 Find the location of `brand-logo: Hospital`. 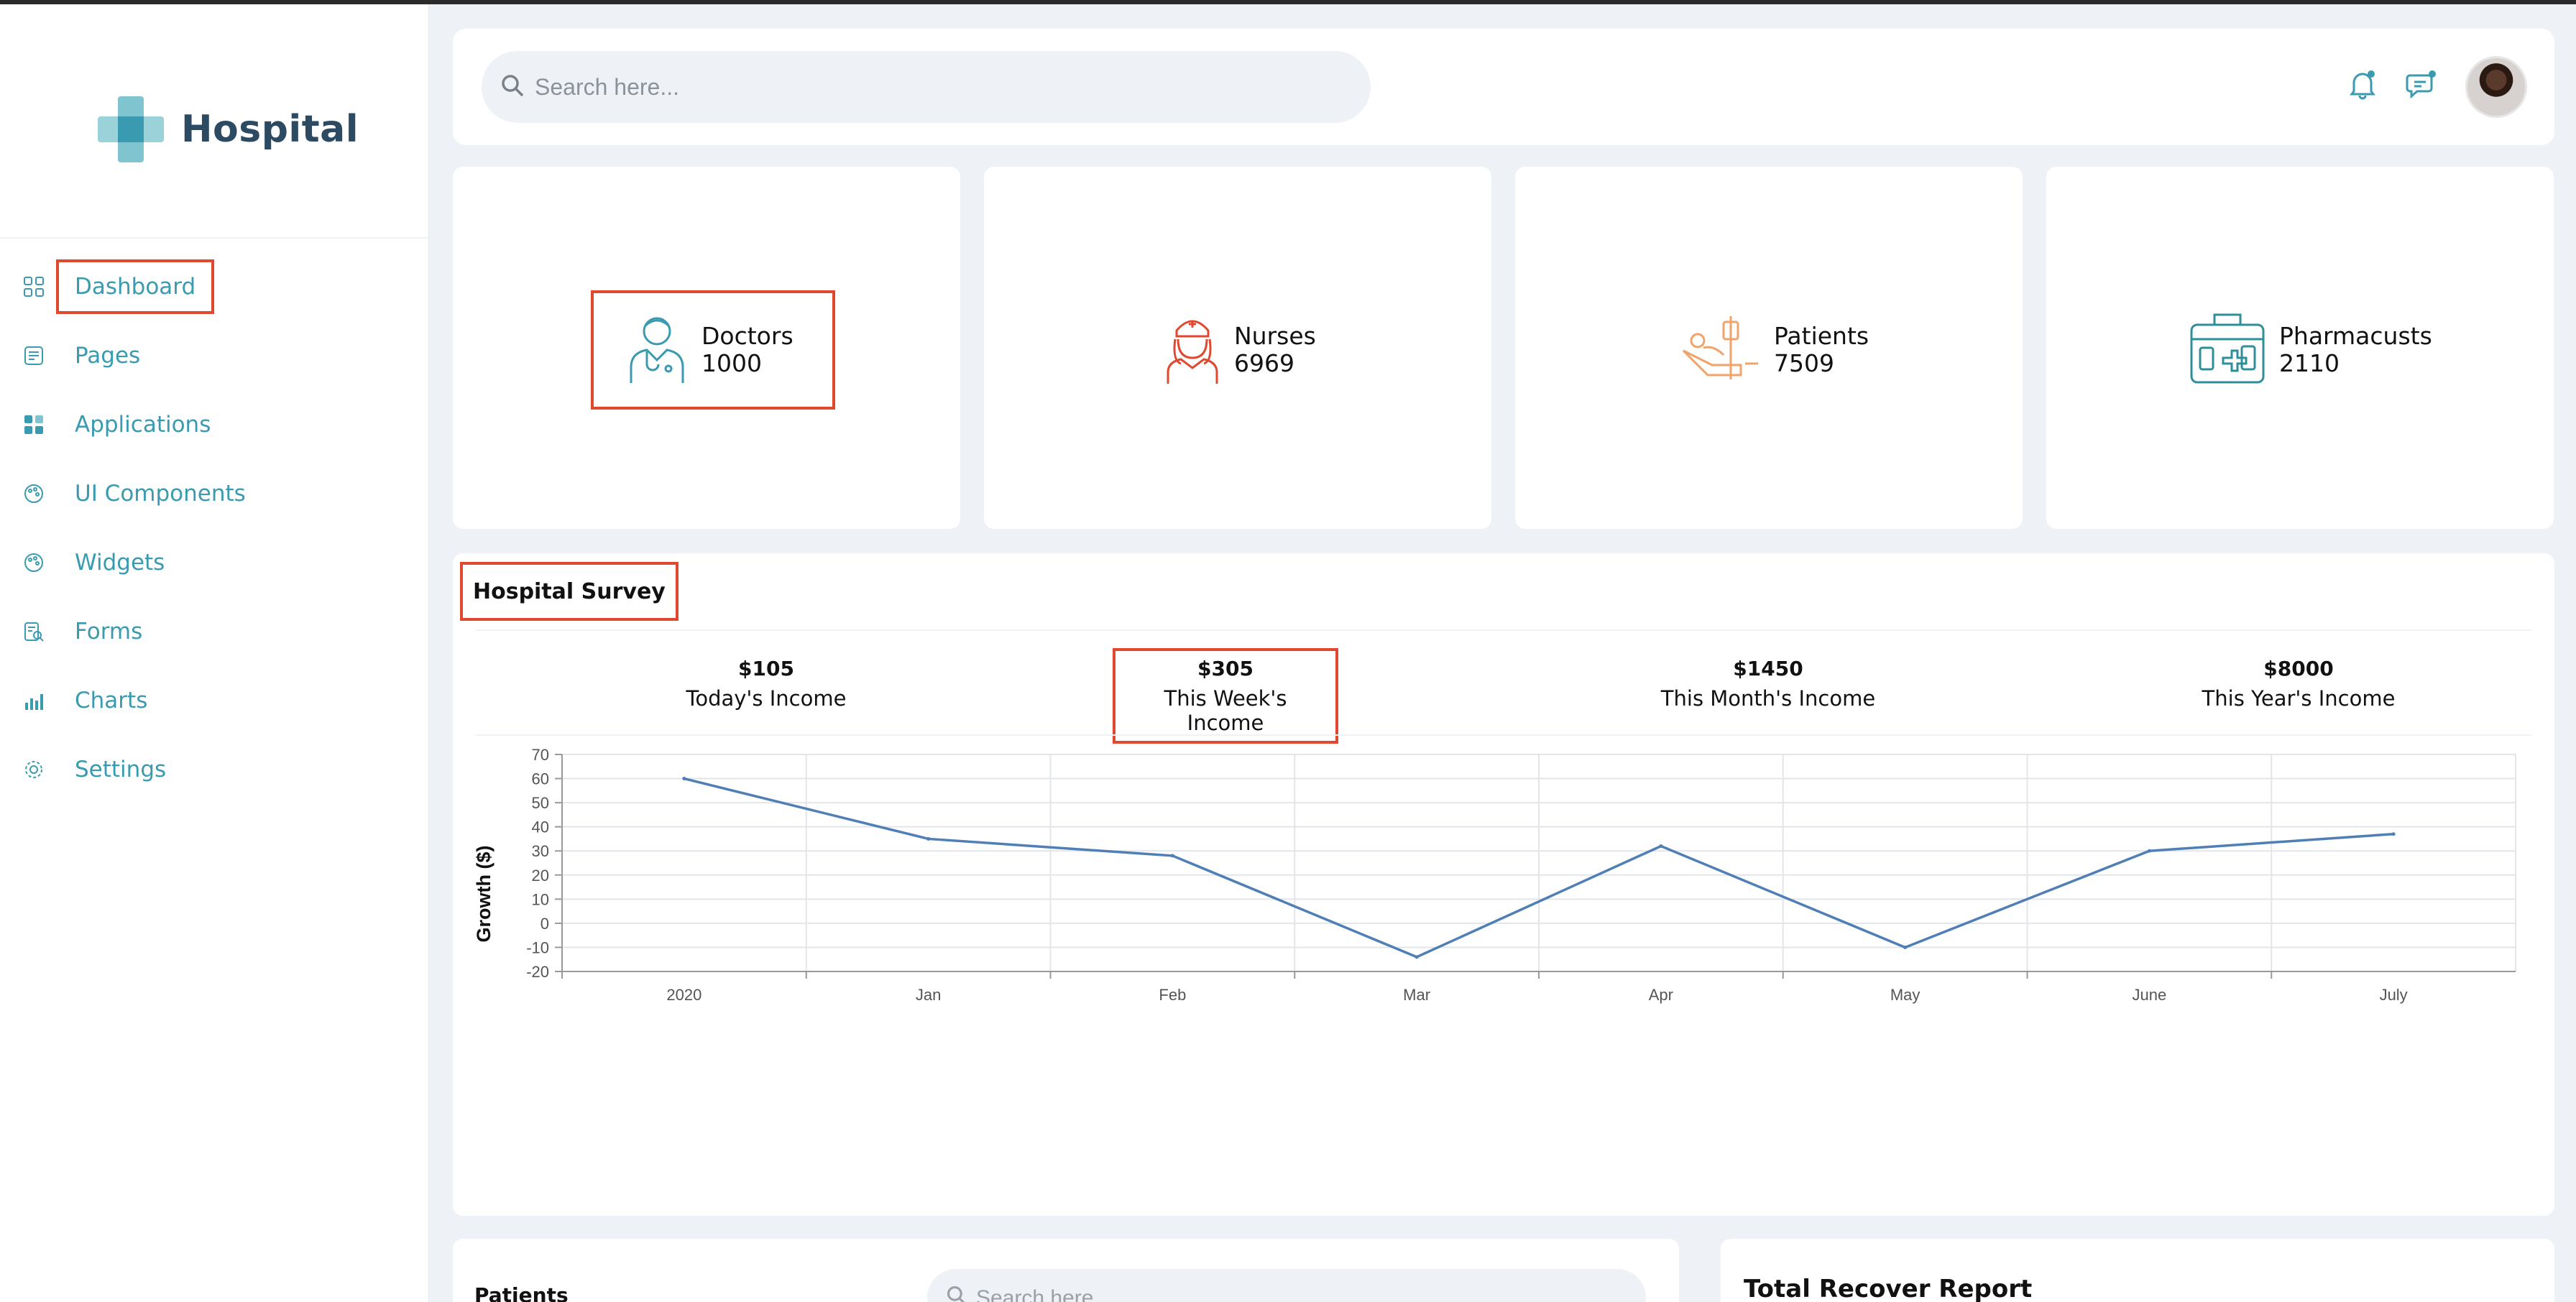

brand-logo: Hospital is located at coordinates (227, 129).